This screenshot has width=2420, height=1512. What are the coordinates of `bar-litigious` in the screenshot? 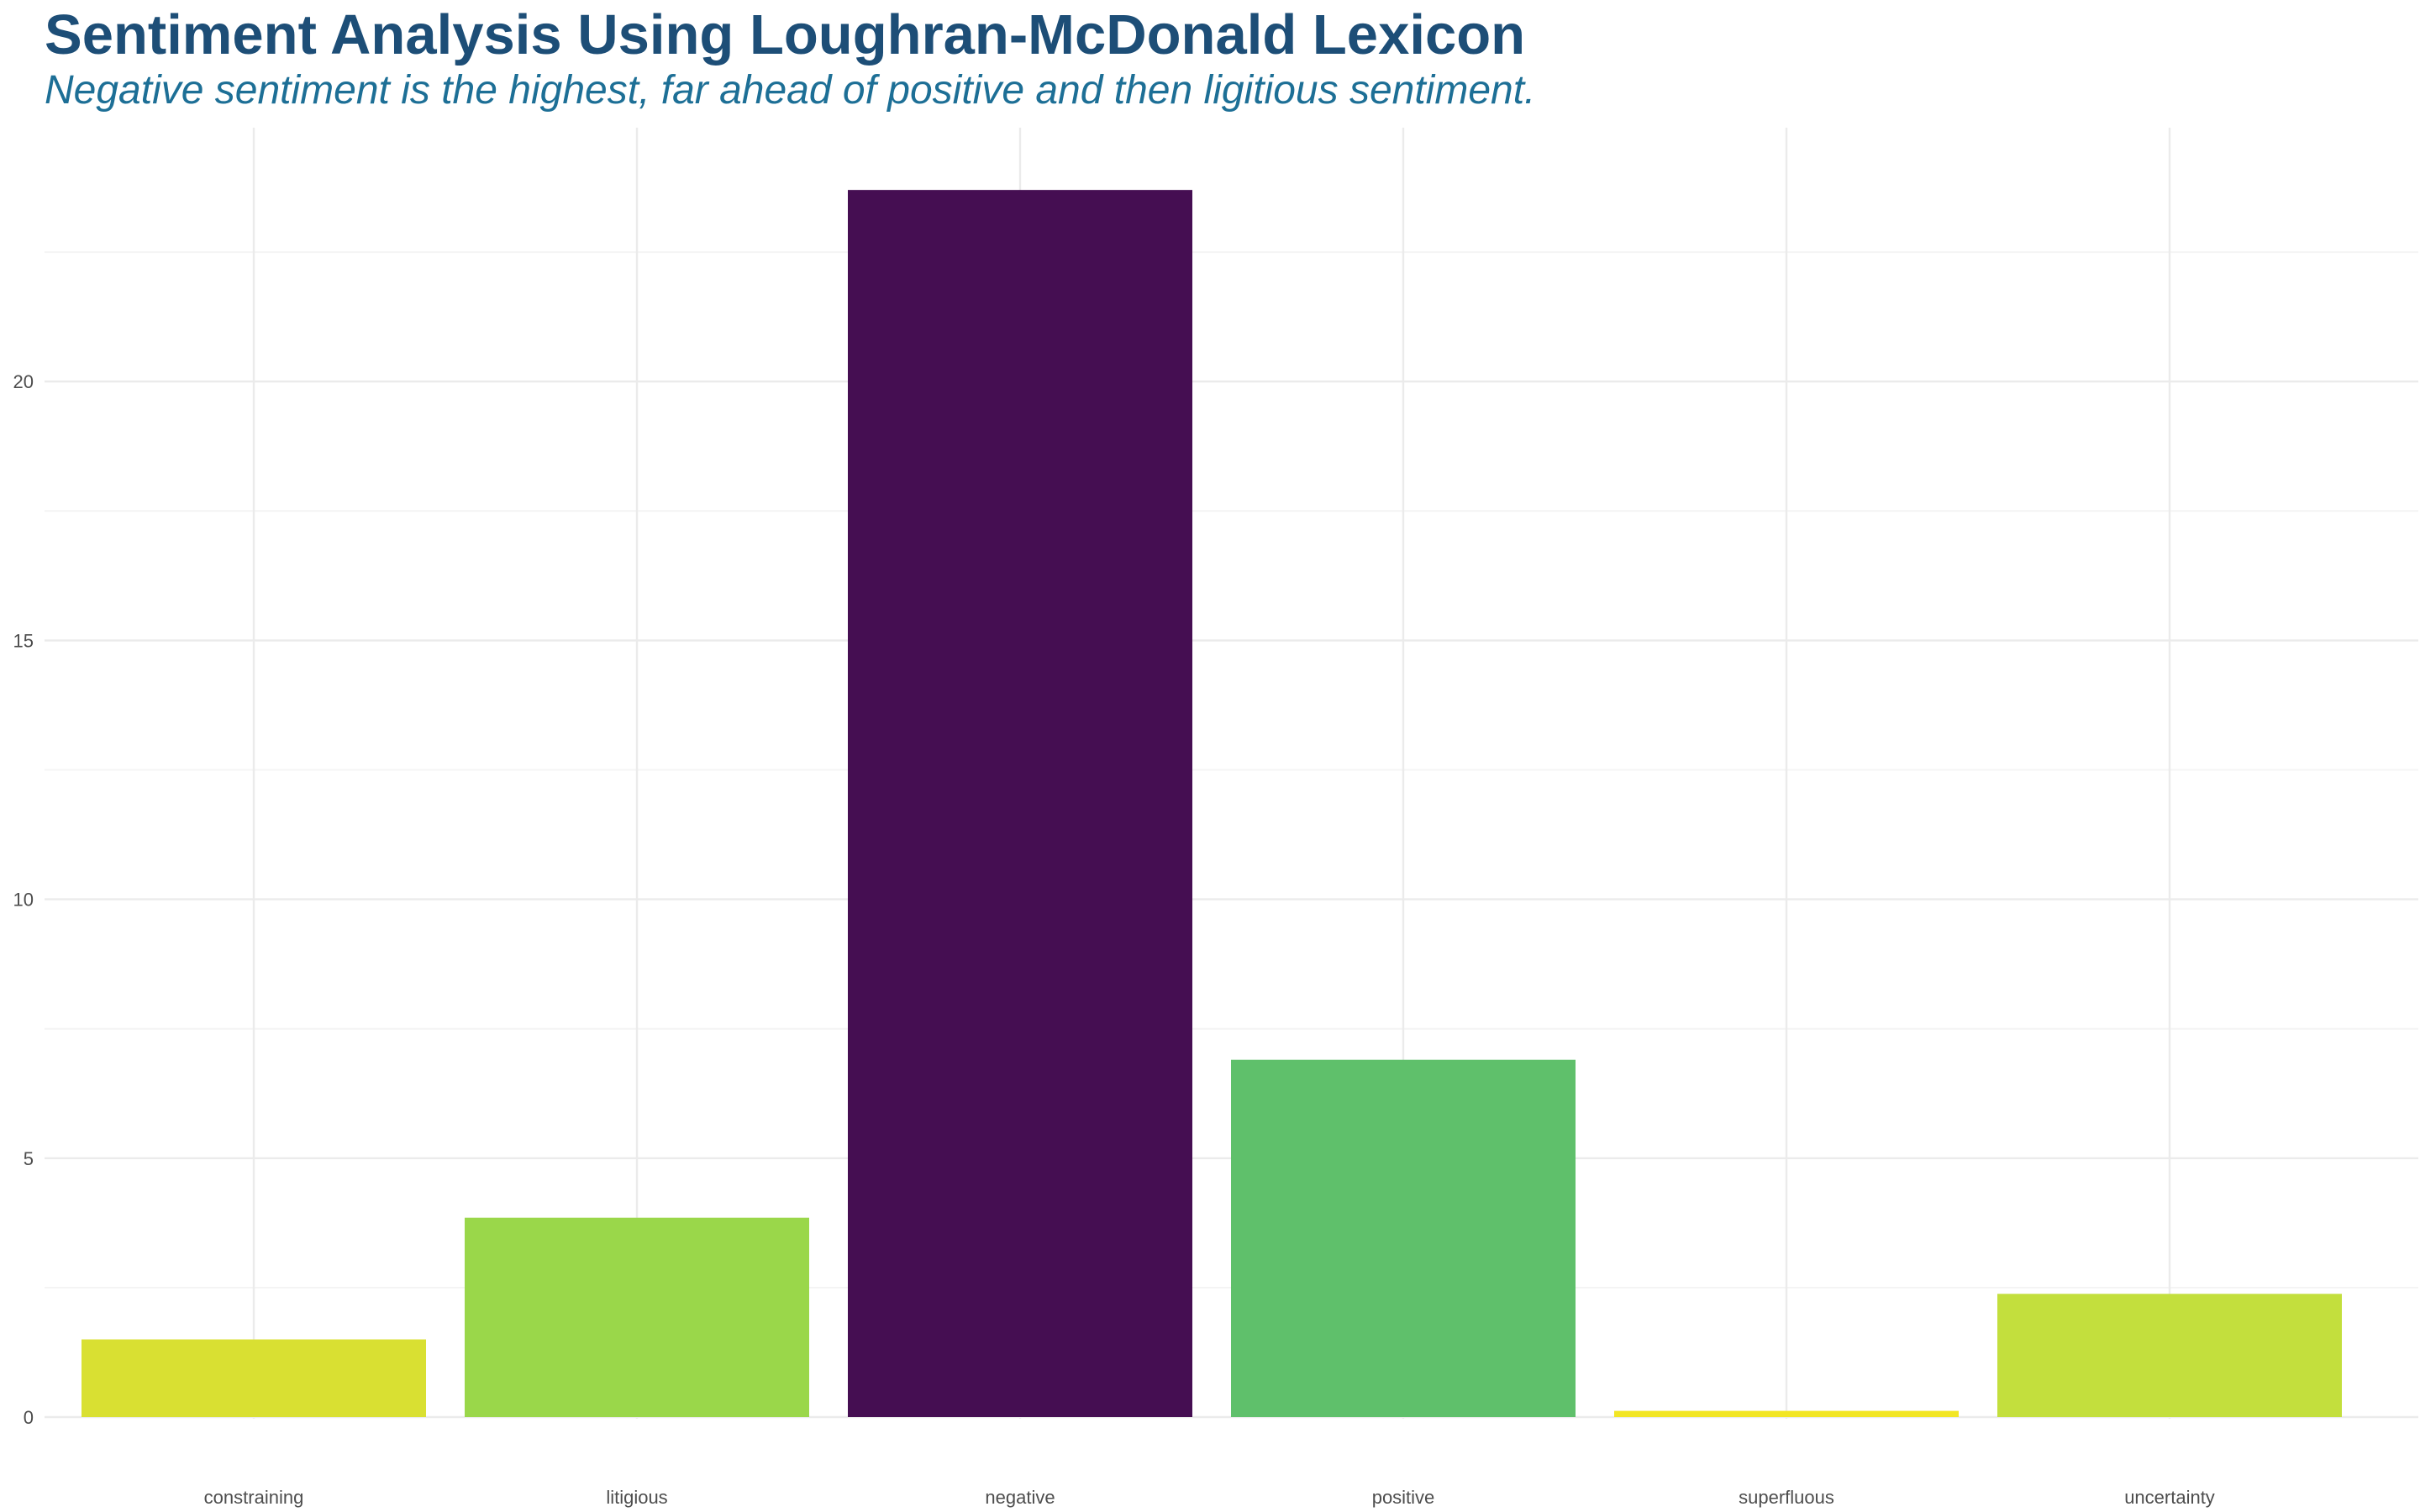 It's located at (637, 1317).